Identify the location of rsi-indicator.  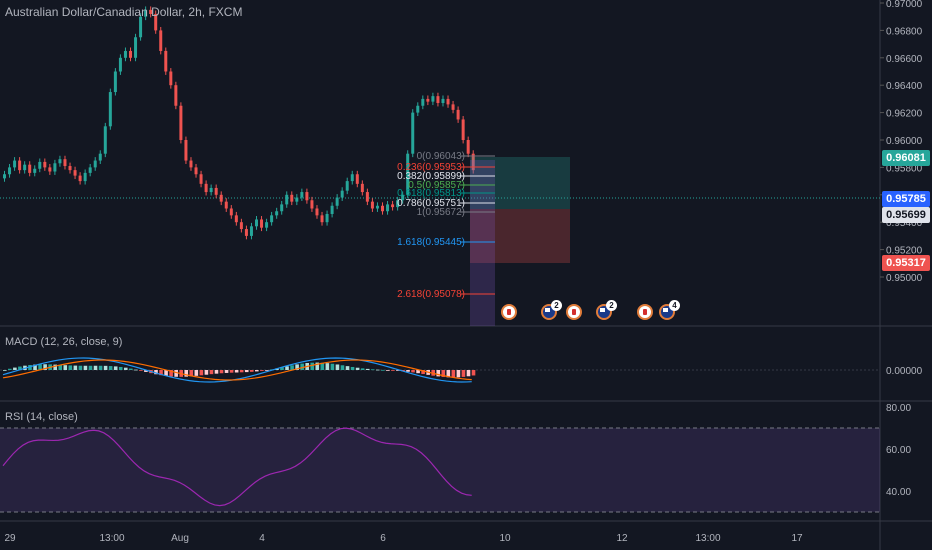
(440, 470).